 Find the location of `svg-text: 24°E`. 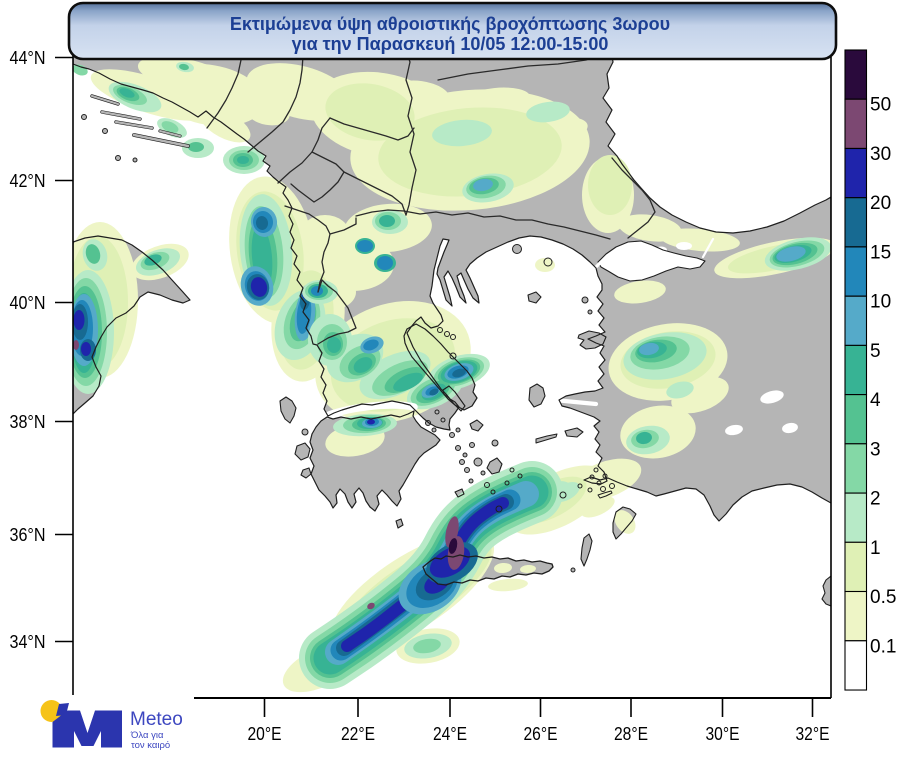

svg-text: 24°E is located at coordinates (450, 733).